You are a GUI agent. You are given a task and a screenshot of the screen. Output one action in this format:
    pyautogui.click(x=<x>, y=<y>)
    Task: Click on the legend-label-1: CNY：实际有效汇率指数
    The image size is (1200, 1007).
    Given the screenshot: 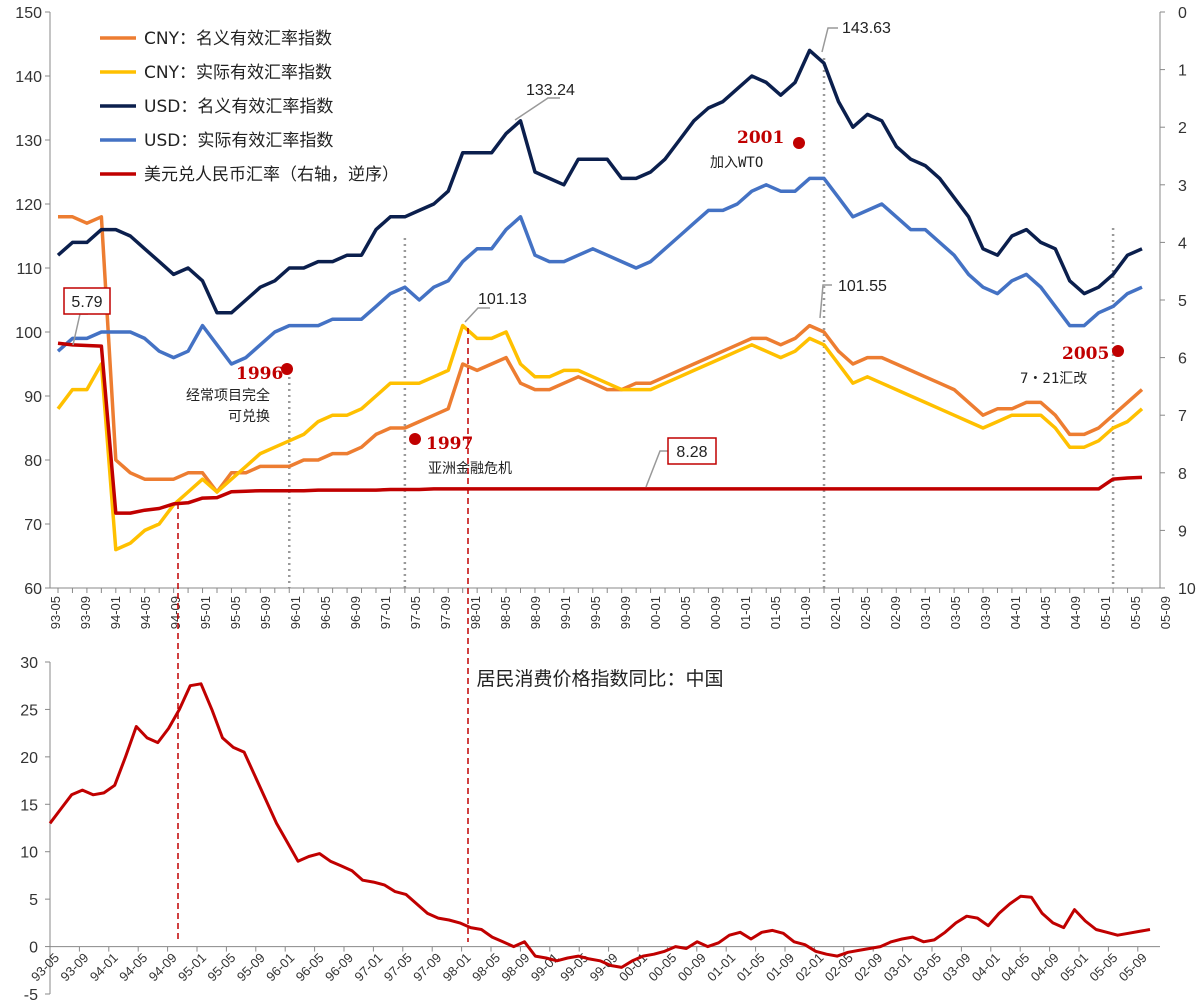 What is the action you would take?
    pyautogui.click(x=238, y=73)
    